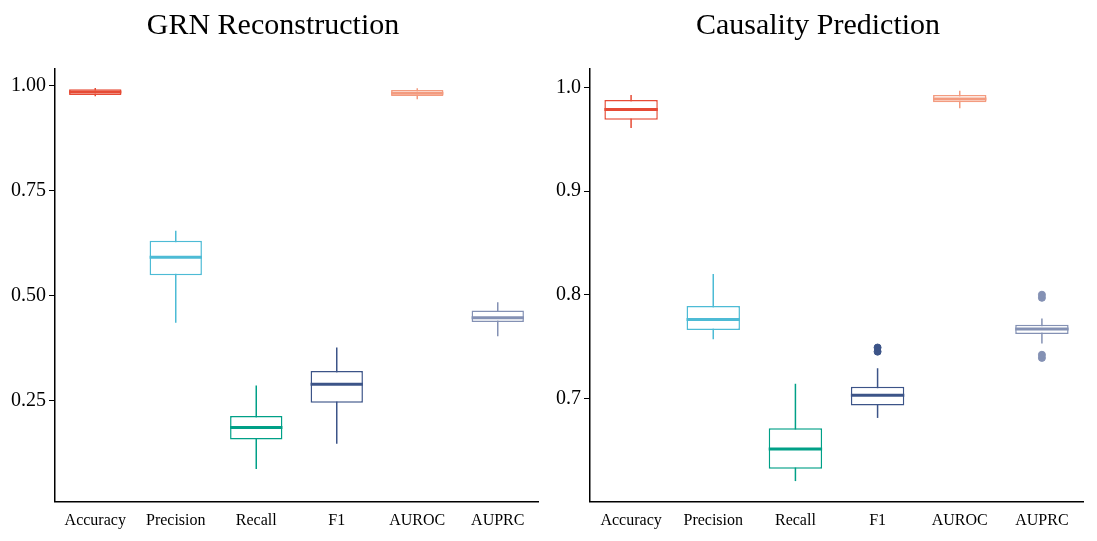 The height and width of the screenshot is (541, 1097). Describe the element at coordinates (568, 292) in the screenshot. I see `y-tick-label: 0.8` at that location.